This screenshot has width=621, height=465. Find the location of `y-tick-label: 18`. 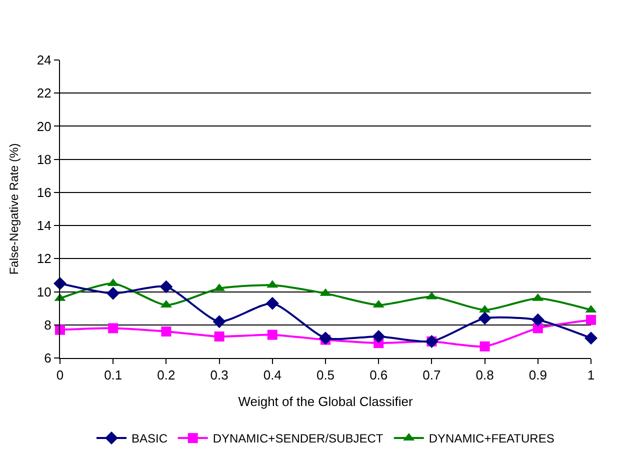

y-tick-label: 18 is located at coordinates (44, 159).